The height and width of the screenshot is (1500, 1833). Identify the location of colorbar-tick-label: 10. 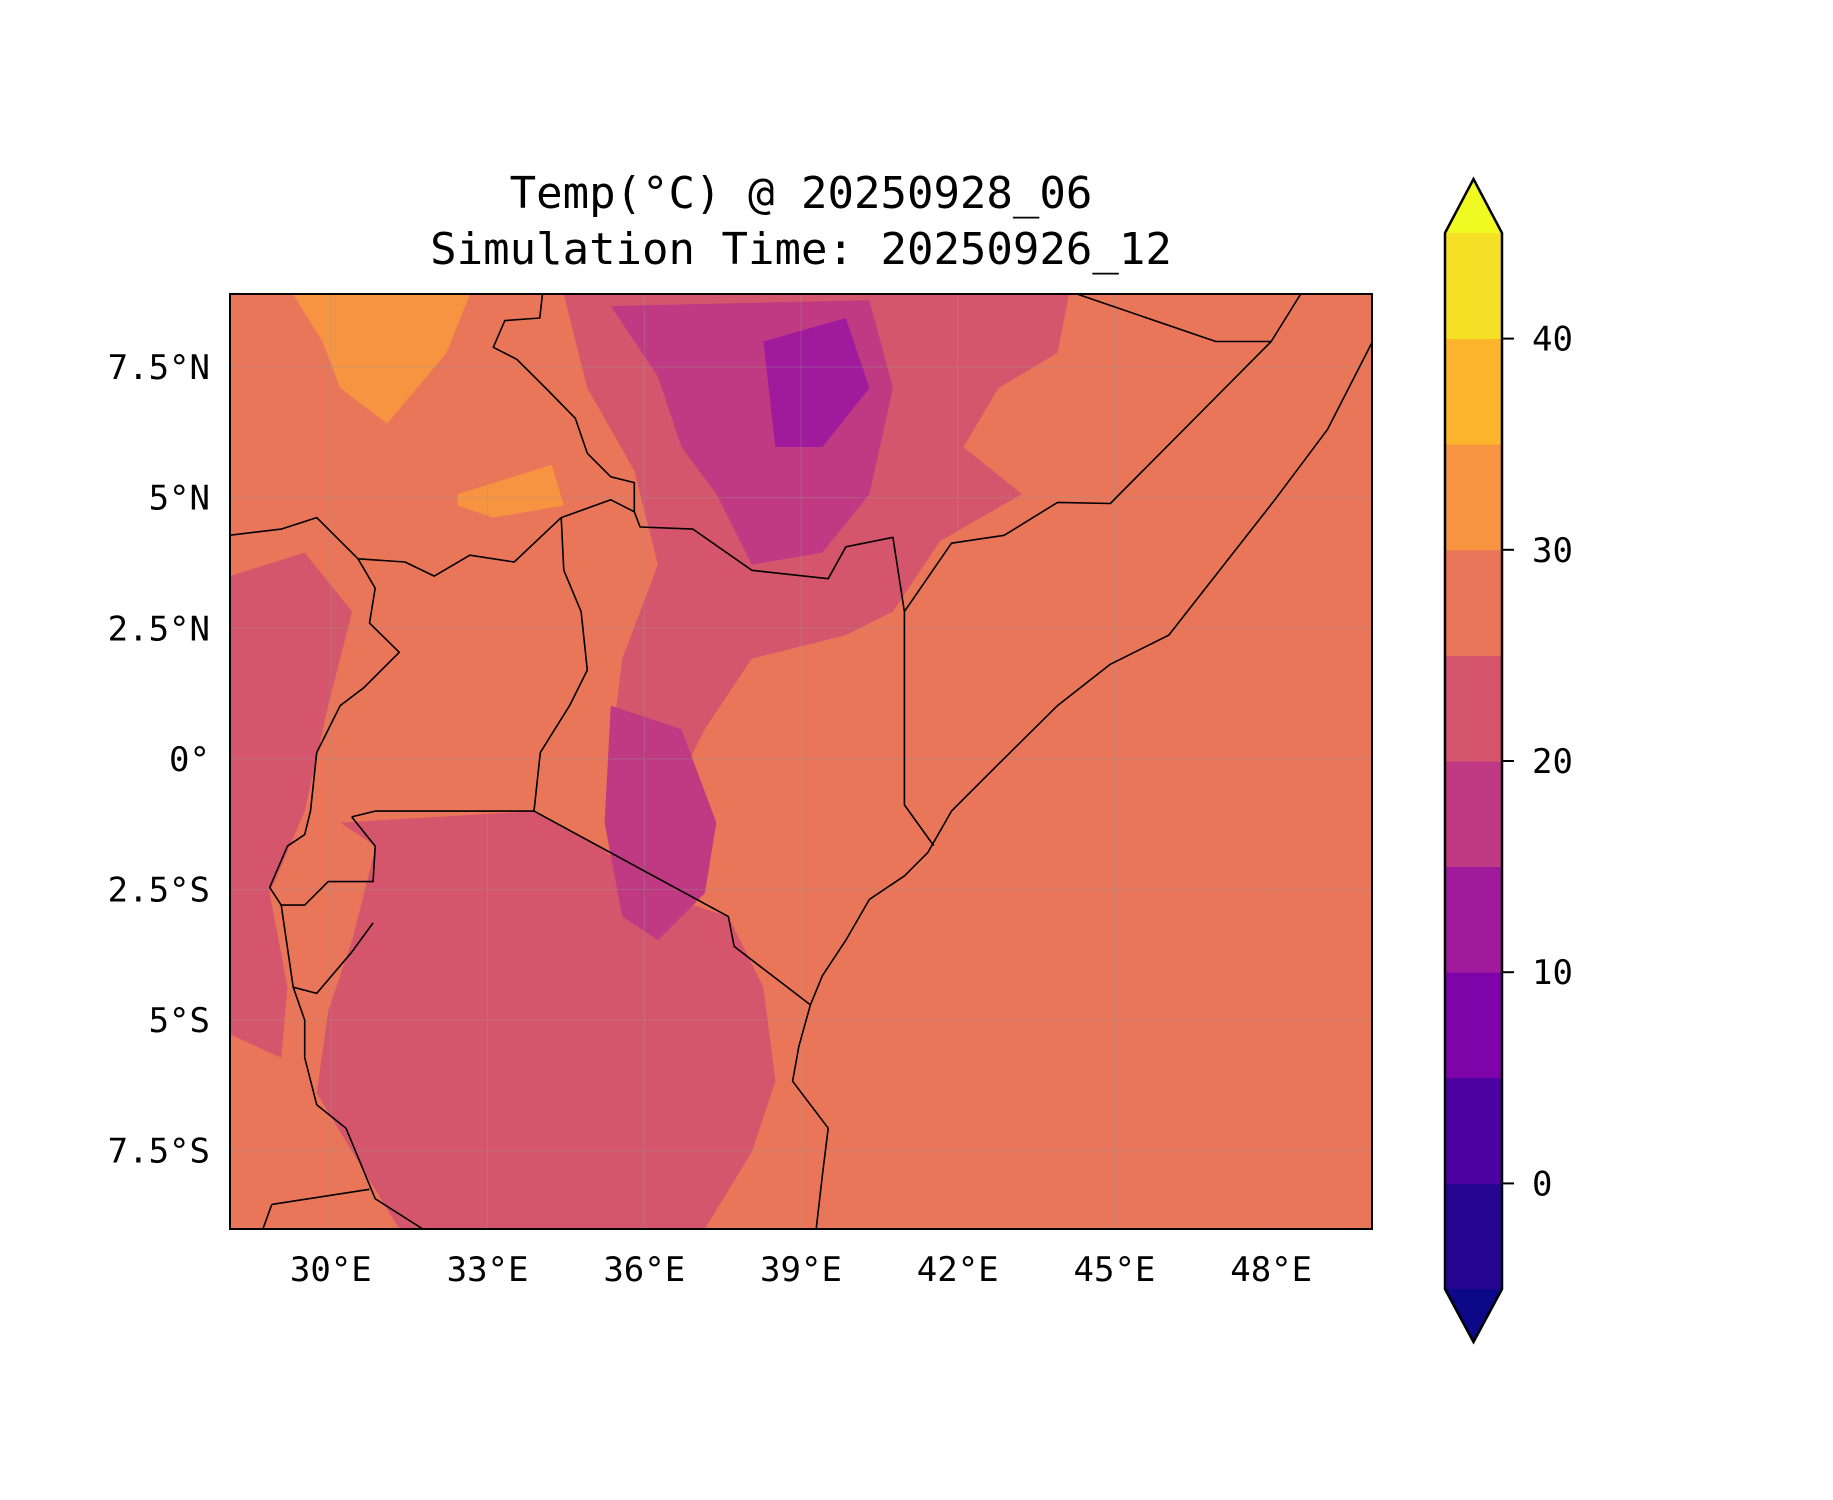
(1552, 973).